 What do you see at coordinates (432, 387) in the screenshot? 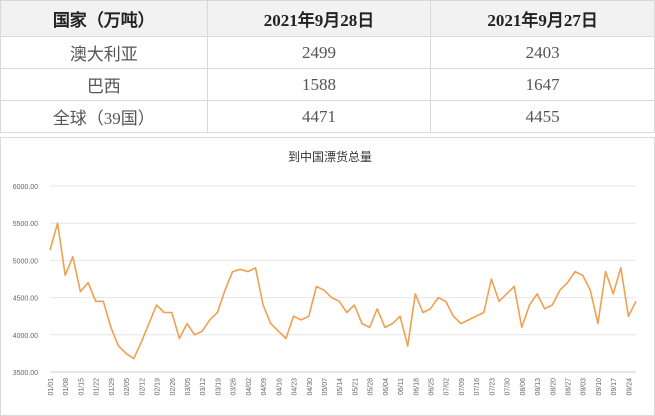
I see `x-tick-label: 06/25` at bounding box center [432, 387].